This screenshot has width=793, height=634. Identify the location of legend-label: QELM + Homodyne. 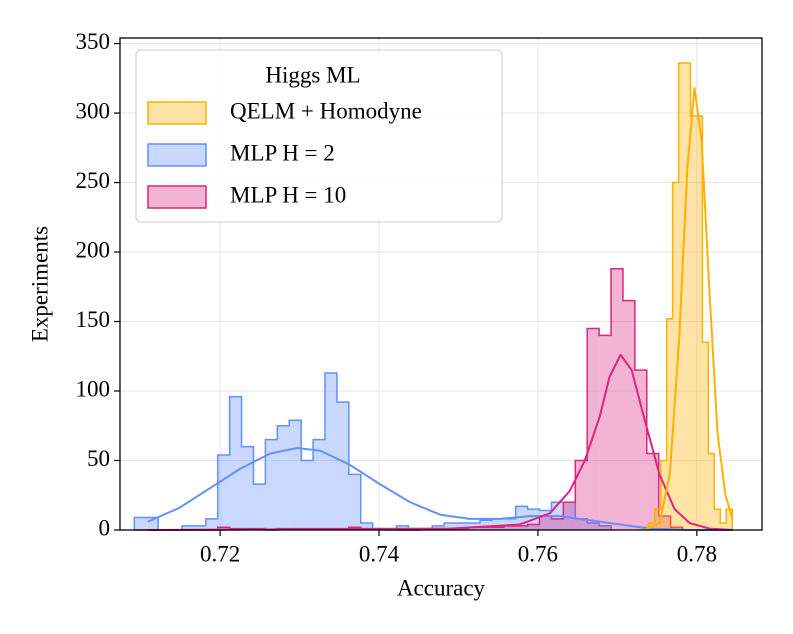
(326, 110).